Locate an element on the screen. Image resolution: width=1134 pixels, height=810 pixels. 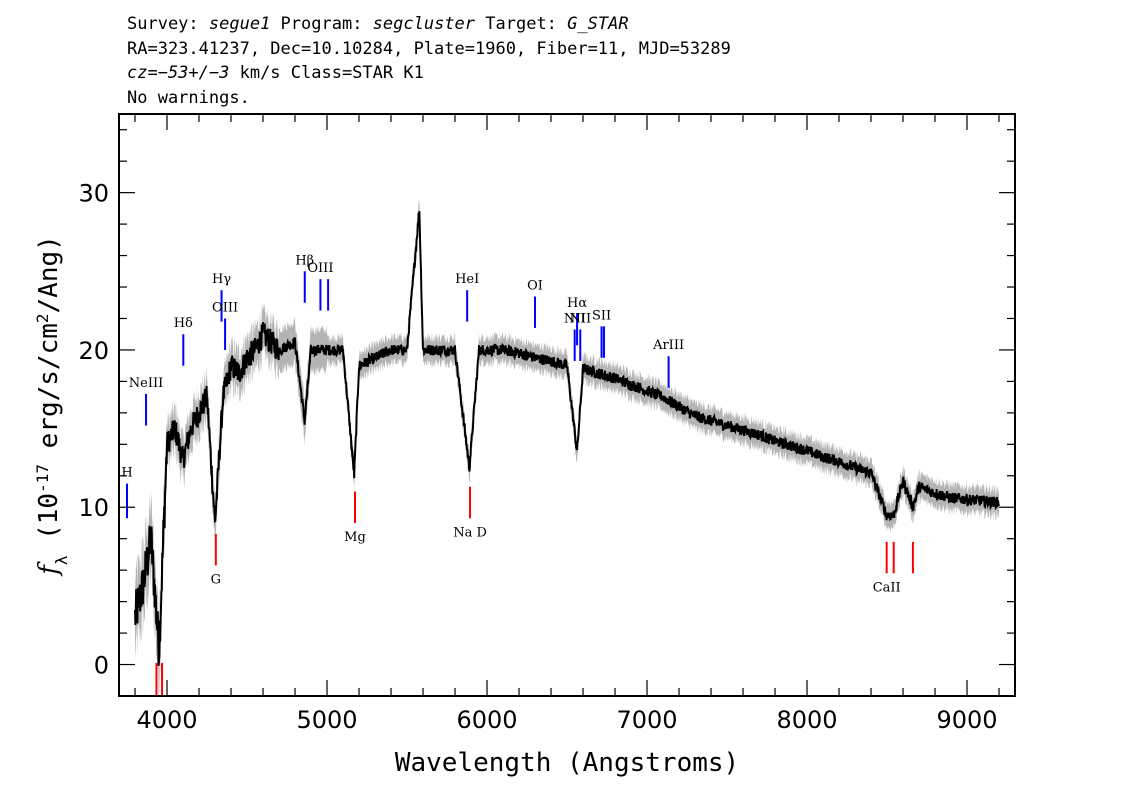
x-tick-label: 6000 is located at coordinates (486, 720).